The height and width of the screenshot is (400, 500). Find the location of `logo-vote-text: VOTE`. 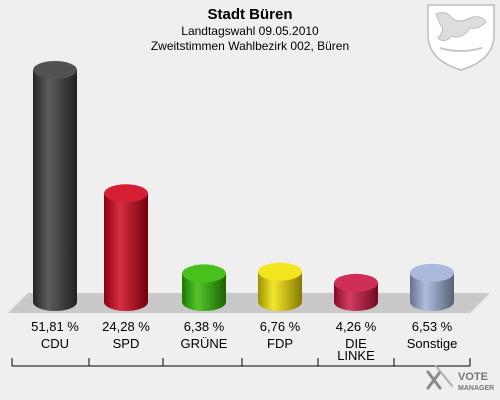

logo-vote-text: VOTE is located at coordinates (473, 377).